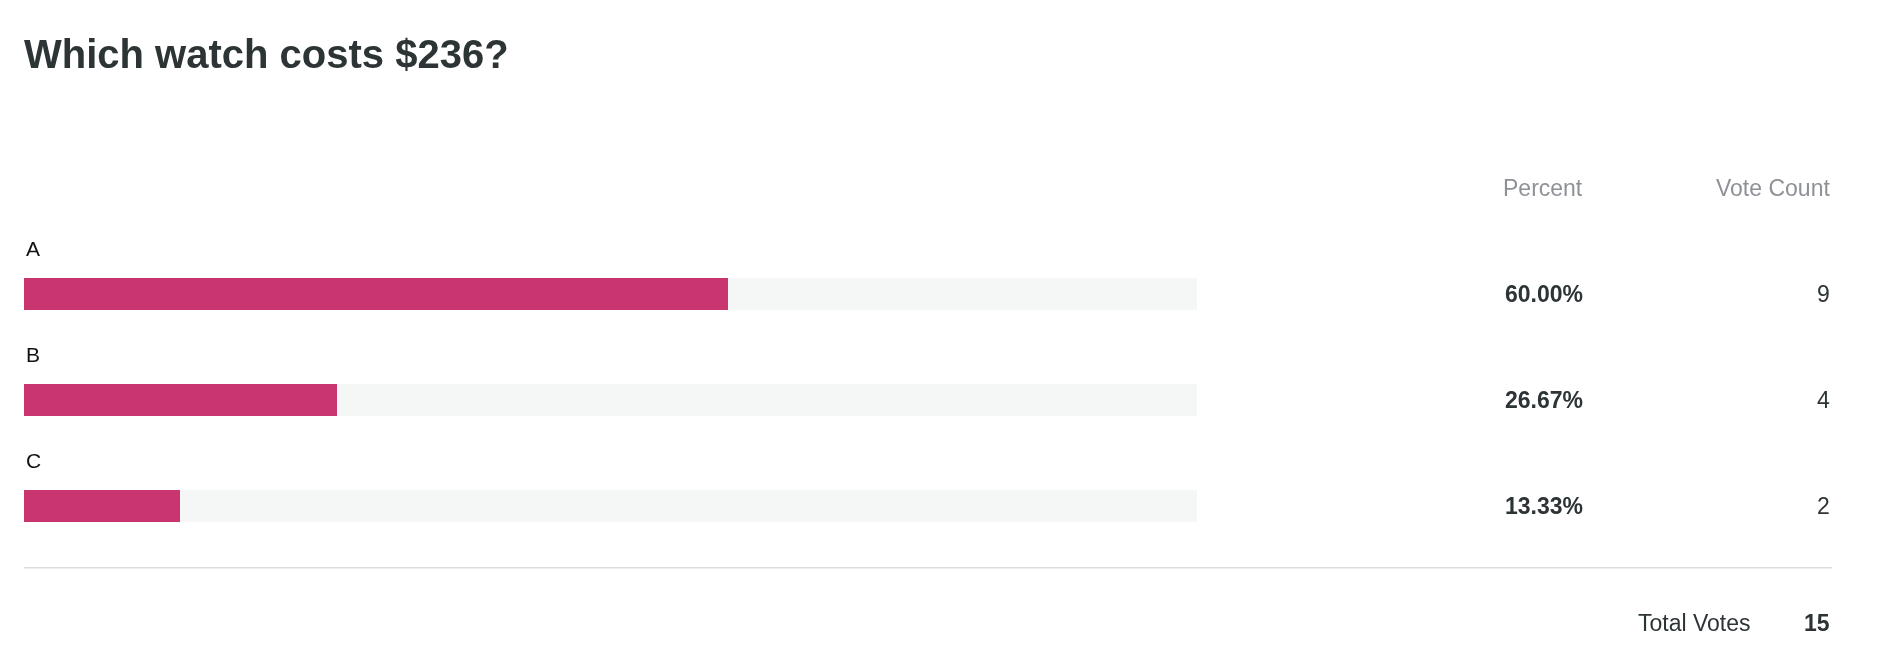  Describe the element at coordinates (1823, 506) in the screenshot. I see `text: 2` at that location.